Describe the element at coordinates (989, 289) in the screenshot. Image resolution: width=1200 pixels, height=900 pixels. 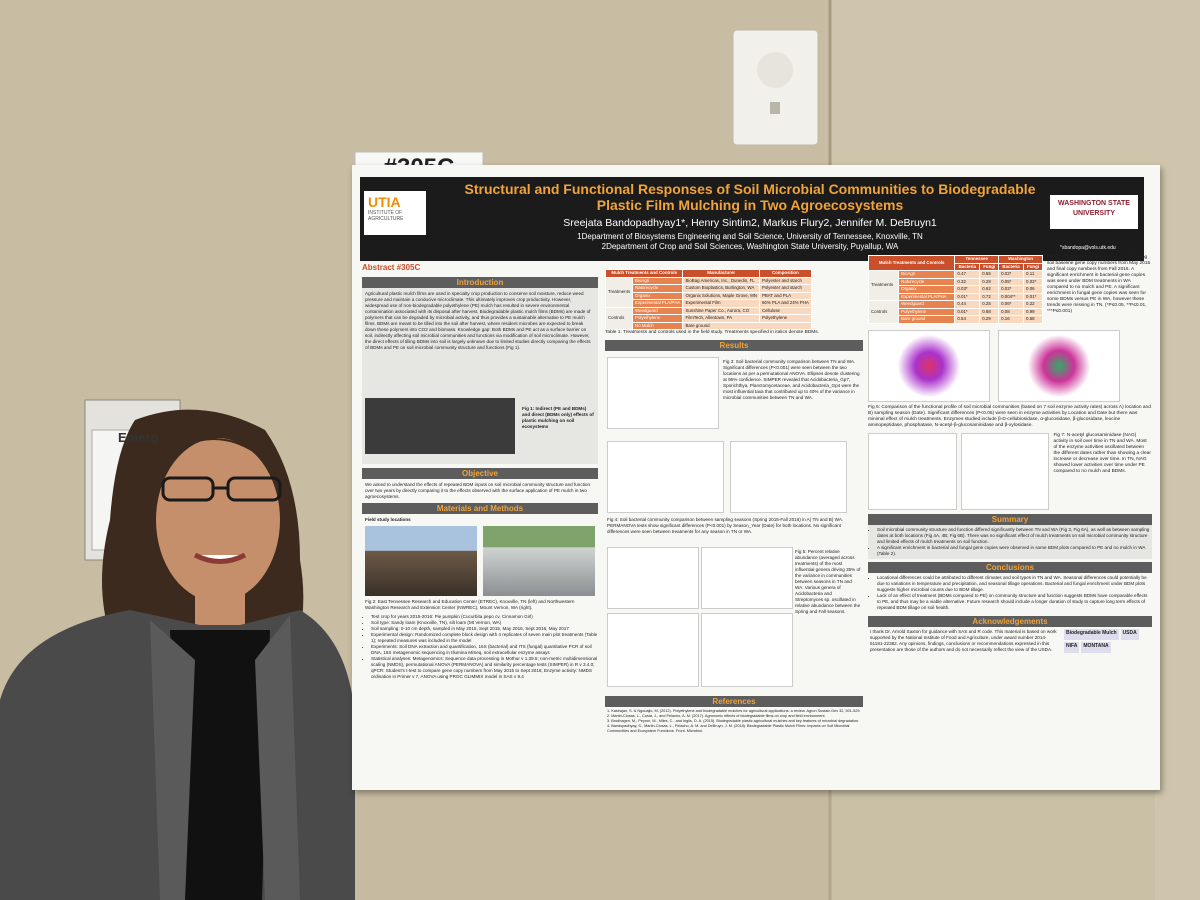
I see `table-cell: 0.62` at that location.